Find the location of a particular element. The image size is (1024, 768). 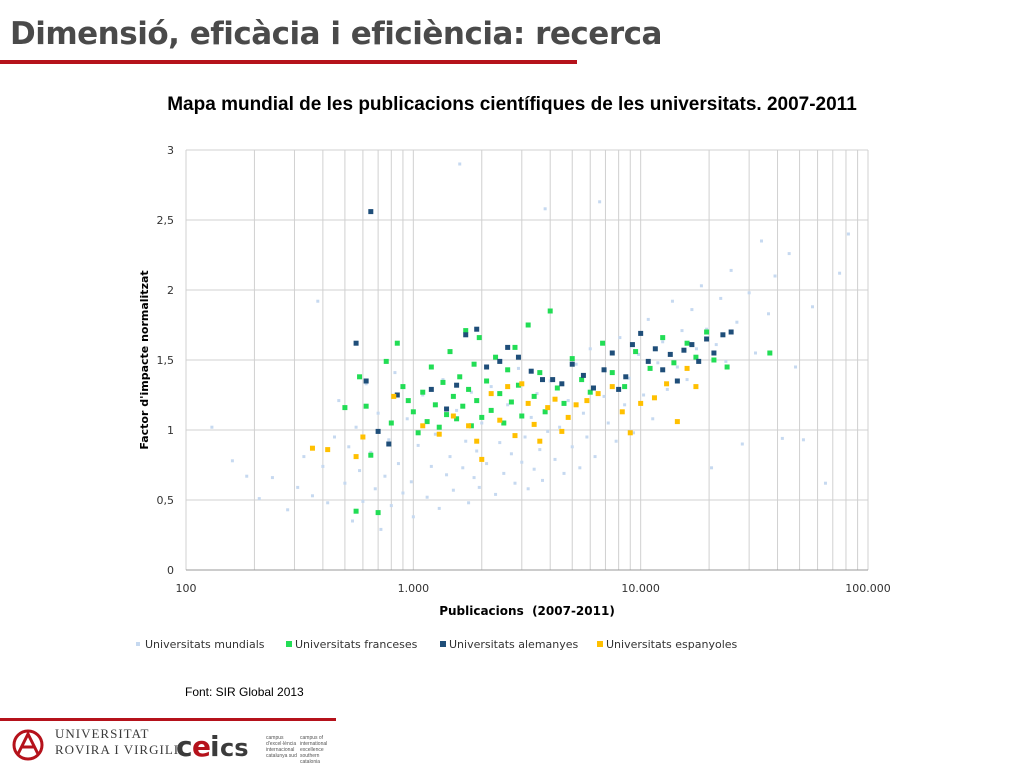

svg-text: e is located at coordinates (201, 746).